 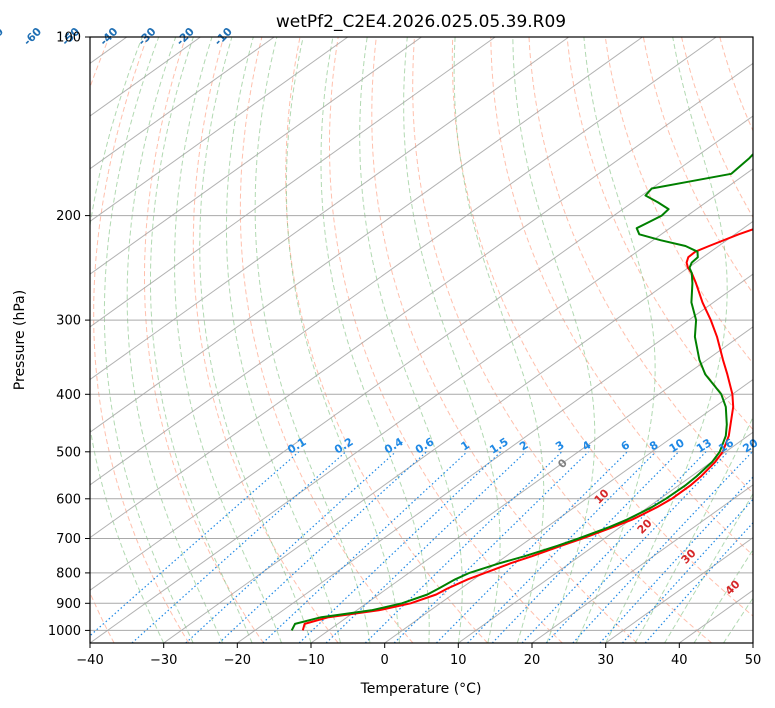 What do you see at coordinates (163, 660) in the screenshot?
I see `x-tick-label: −30` at bounding box center [163, 660].